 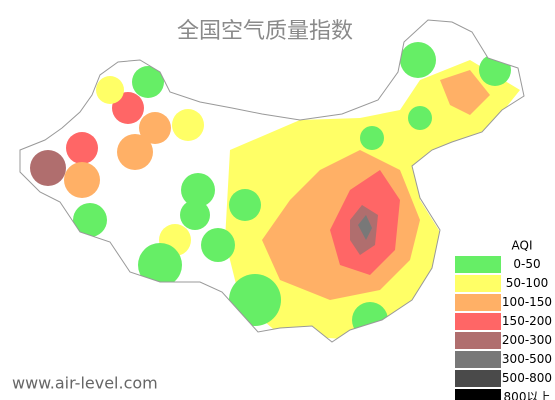 I want to click on watermark: www.air-level.com, so click(x=85, y=383).